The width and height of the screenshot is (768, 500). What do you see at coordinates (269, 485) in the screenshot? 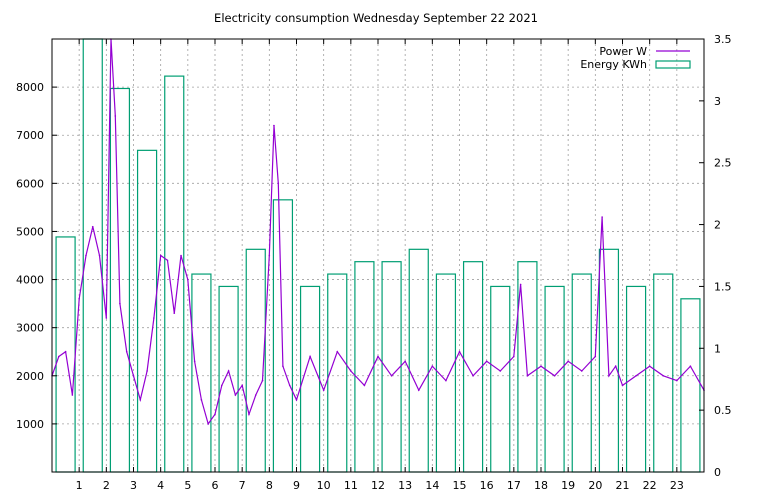
I see `x-tick-label: 8` at bounding box center [269, 485].